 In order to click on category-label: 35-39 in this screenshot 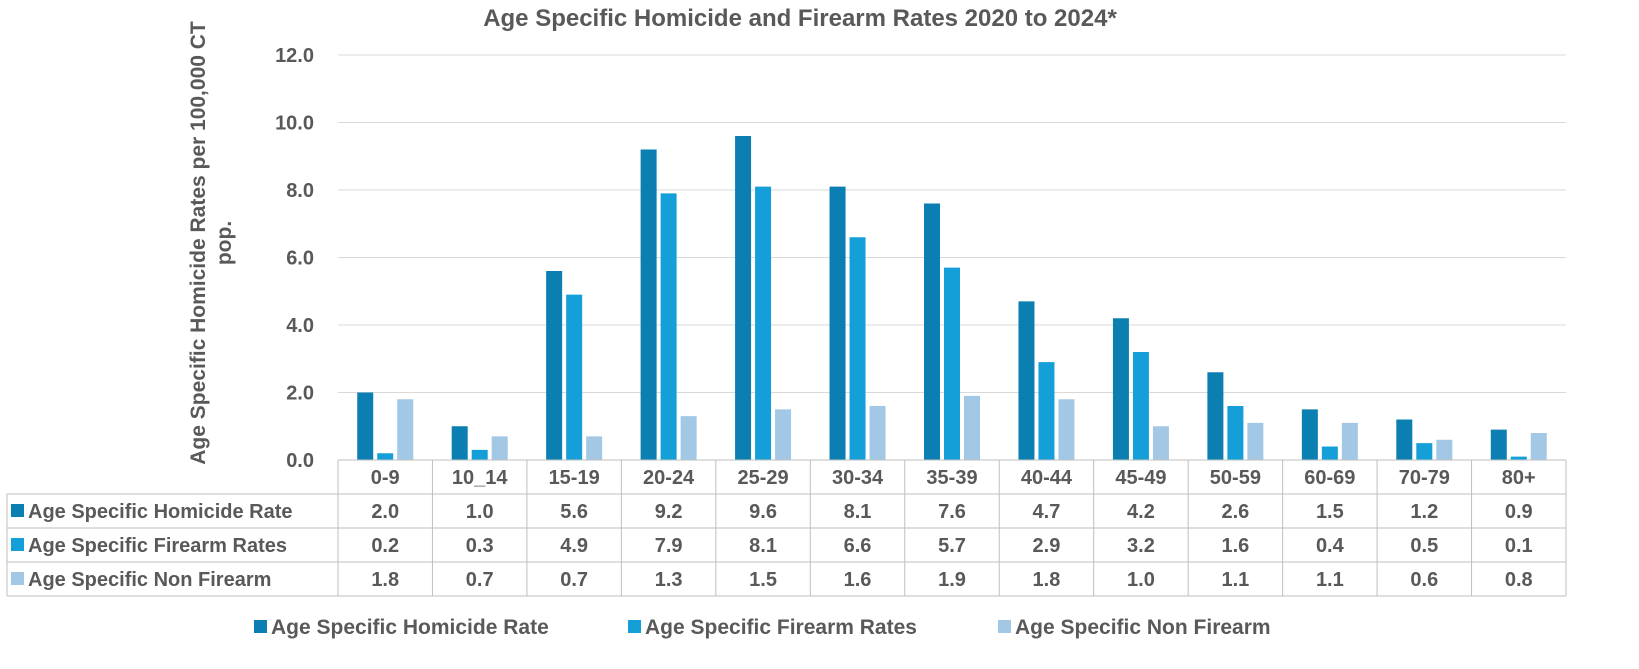, I will do `click(951, 478)`.